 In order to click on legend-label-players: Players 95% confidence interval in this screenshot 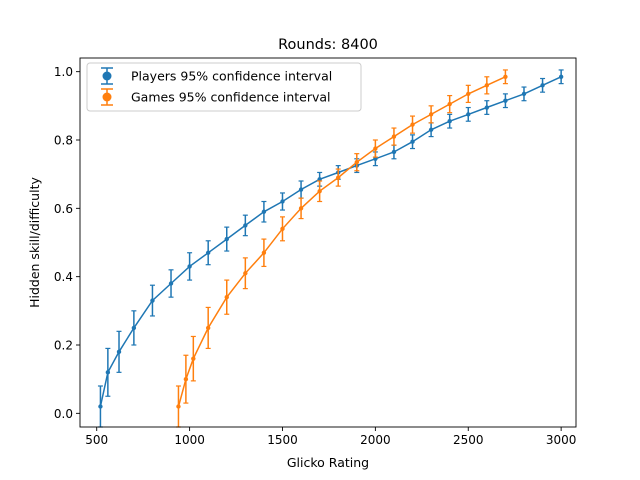, I will do `click(231, 76)`.